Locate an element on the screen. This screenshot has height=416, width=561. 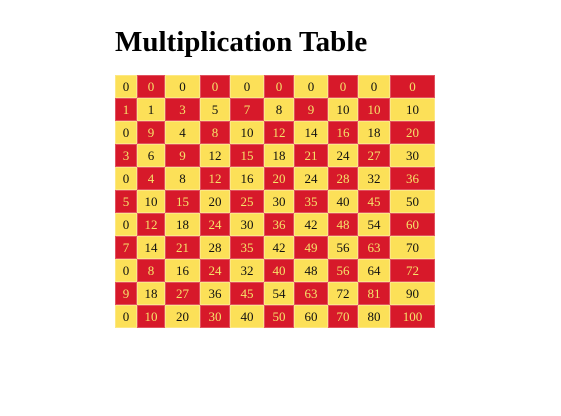
table-cell: 80 is located at coordinates (374, 316).